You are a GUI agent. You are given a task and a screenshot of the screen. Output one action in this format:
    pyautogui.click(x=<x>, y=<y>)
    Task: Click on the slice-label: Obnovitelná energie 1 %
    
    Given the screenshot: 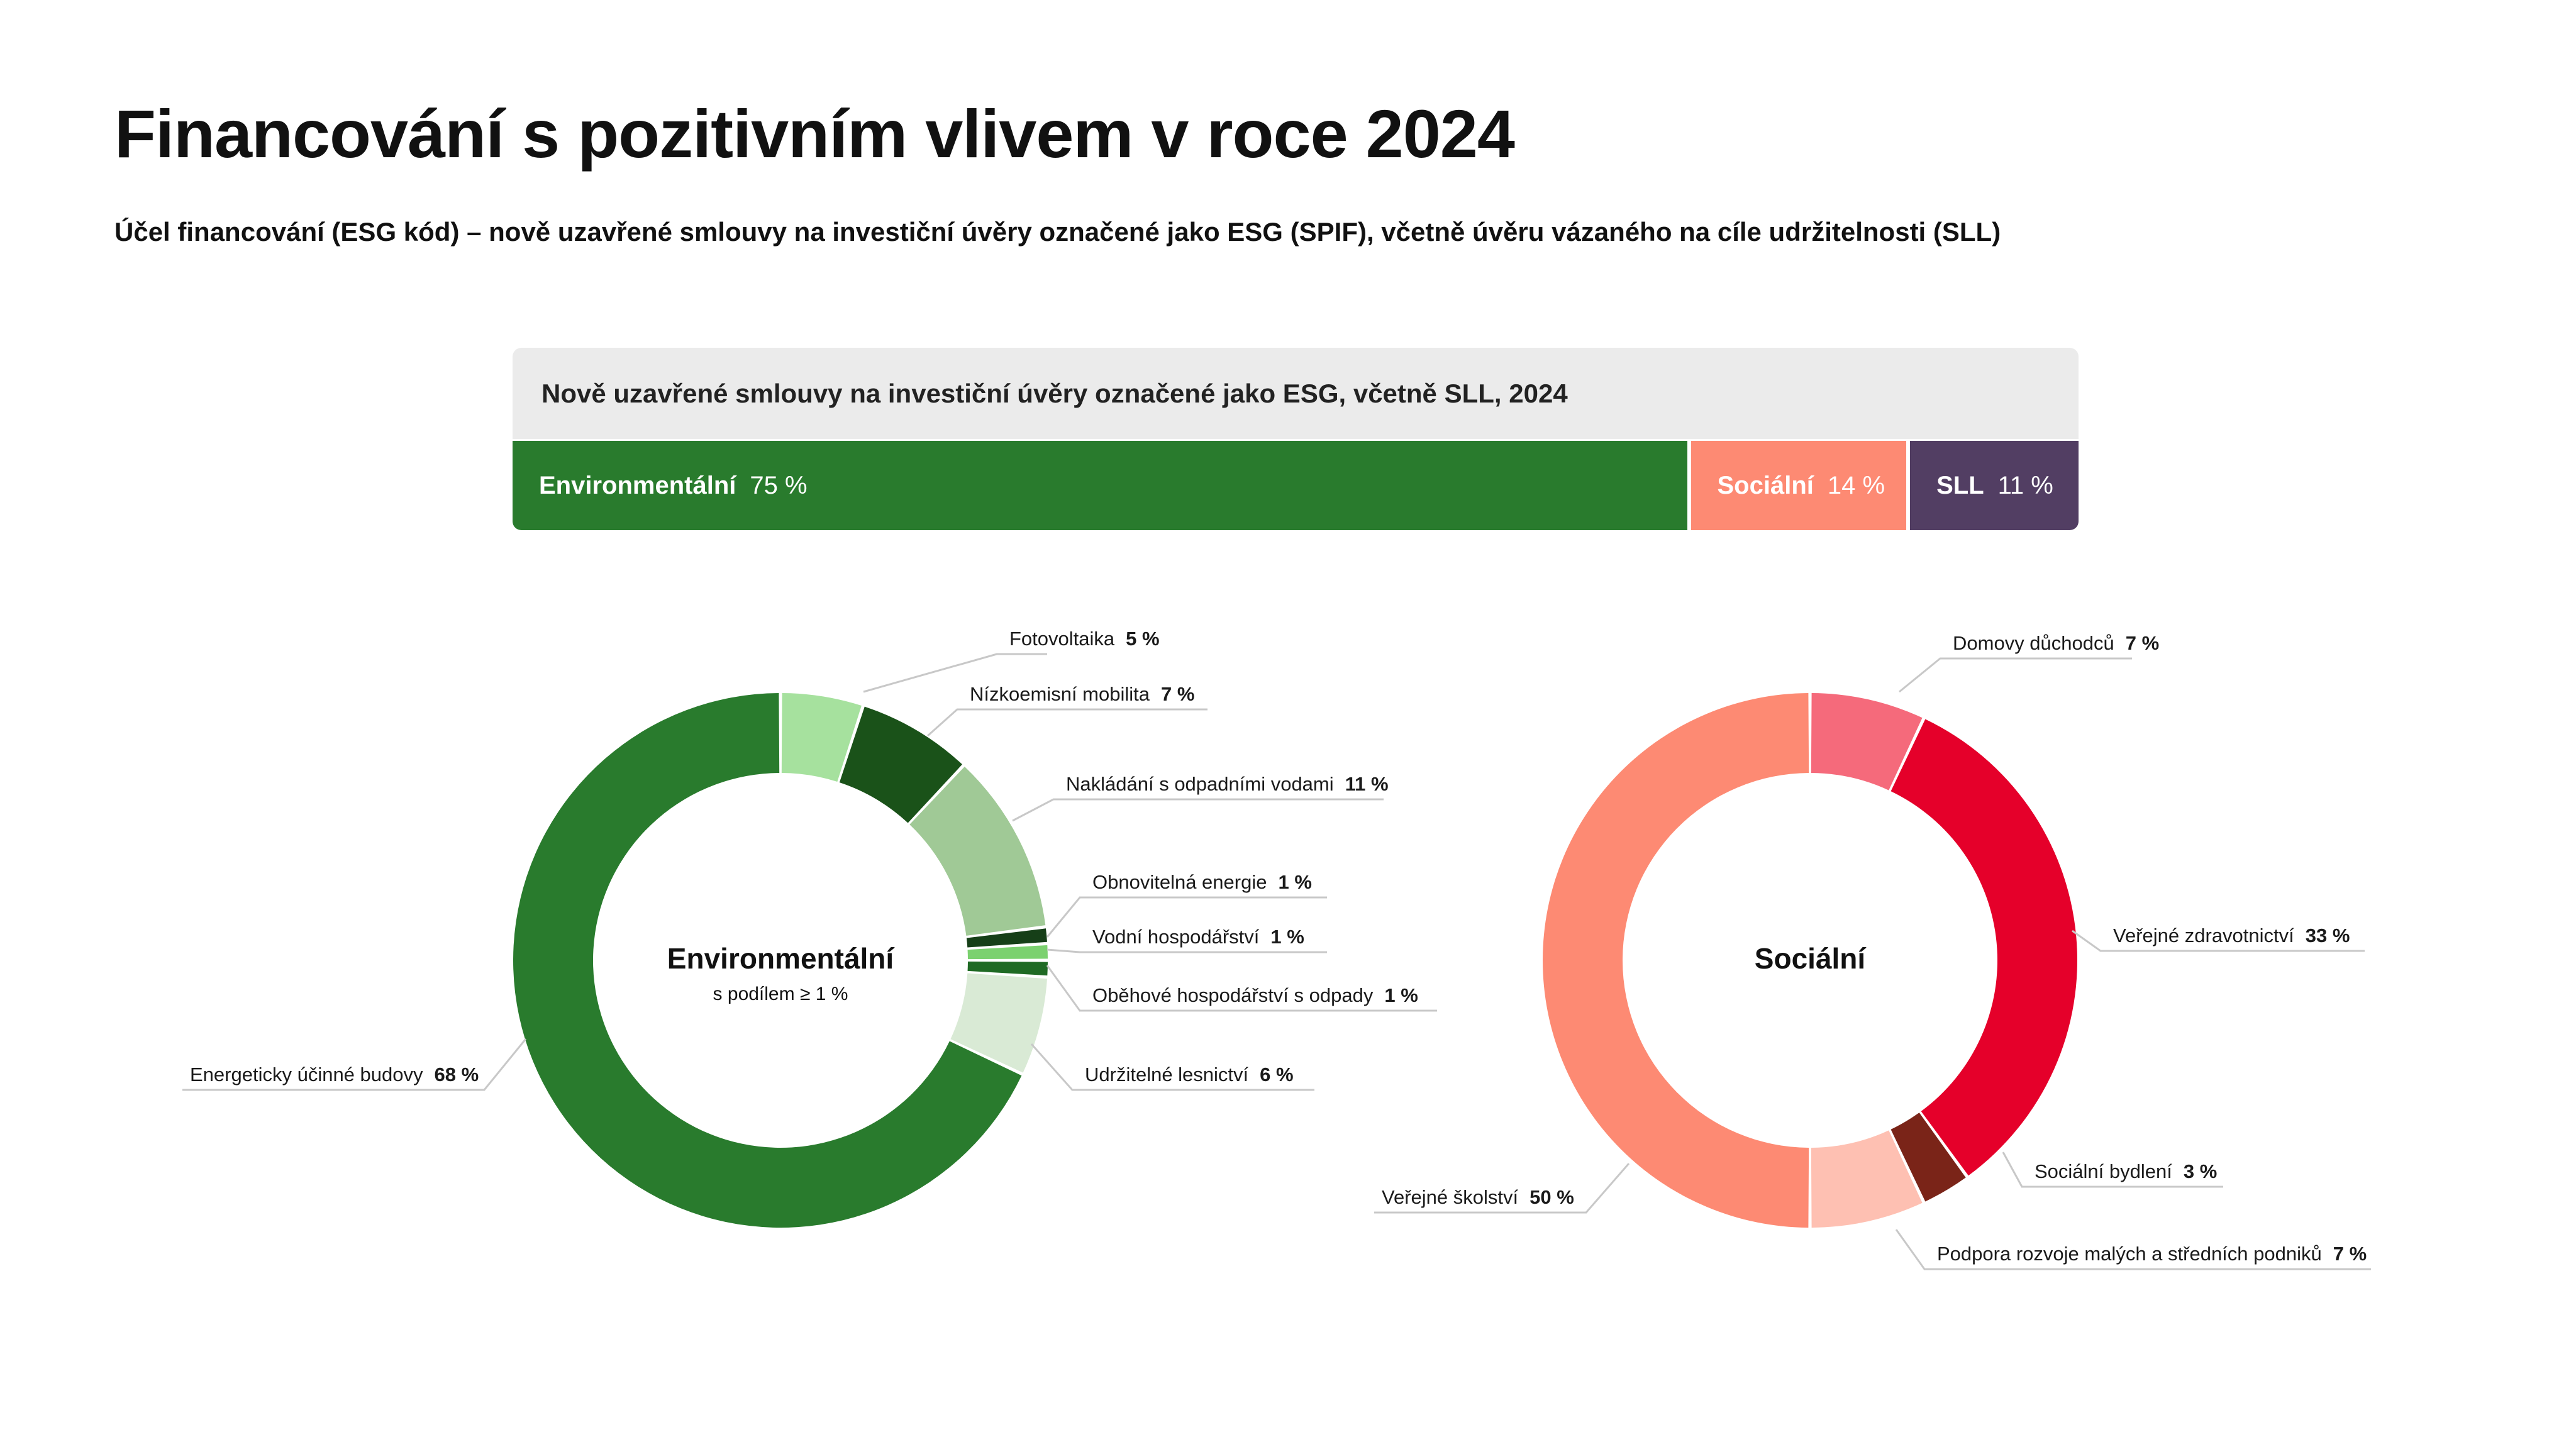 What is the action you would take?
    pyautogui.click(x=1202, y=882)
    